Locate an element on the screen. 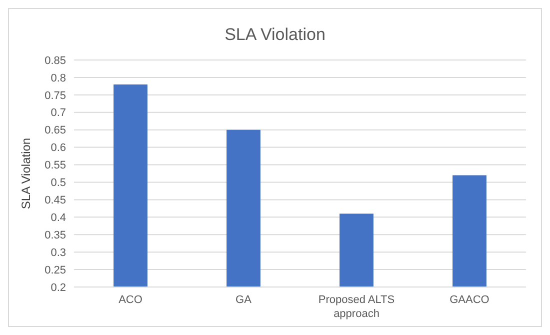  y-tick-label: 0.6 is located at coordinates (58, 148).